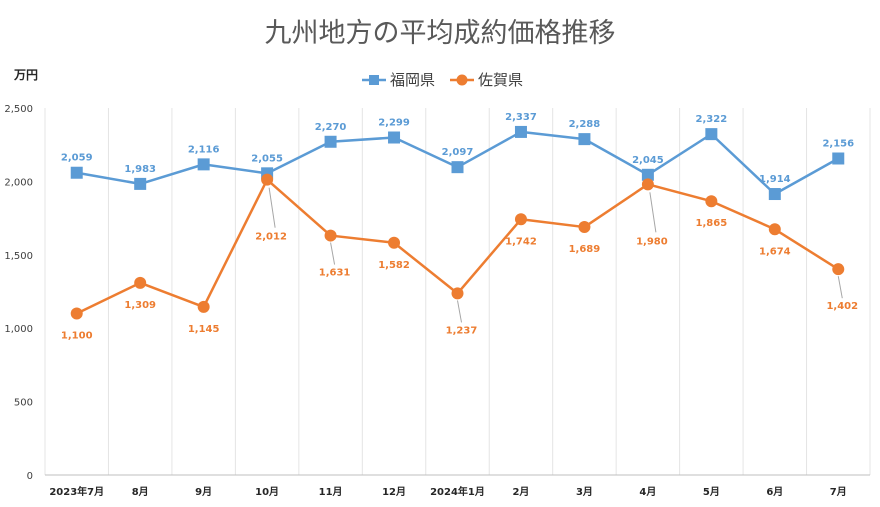  I want to click on x-tick-label: 6月, so click(774, 492).